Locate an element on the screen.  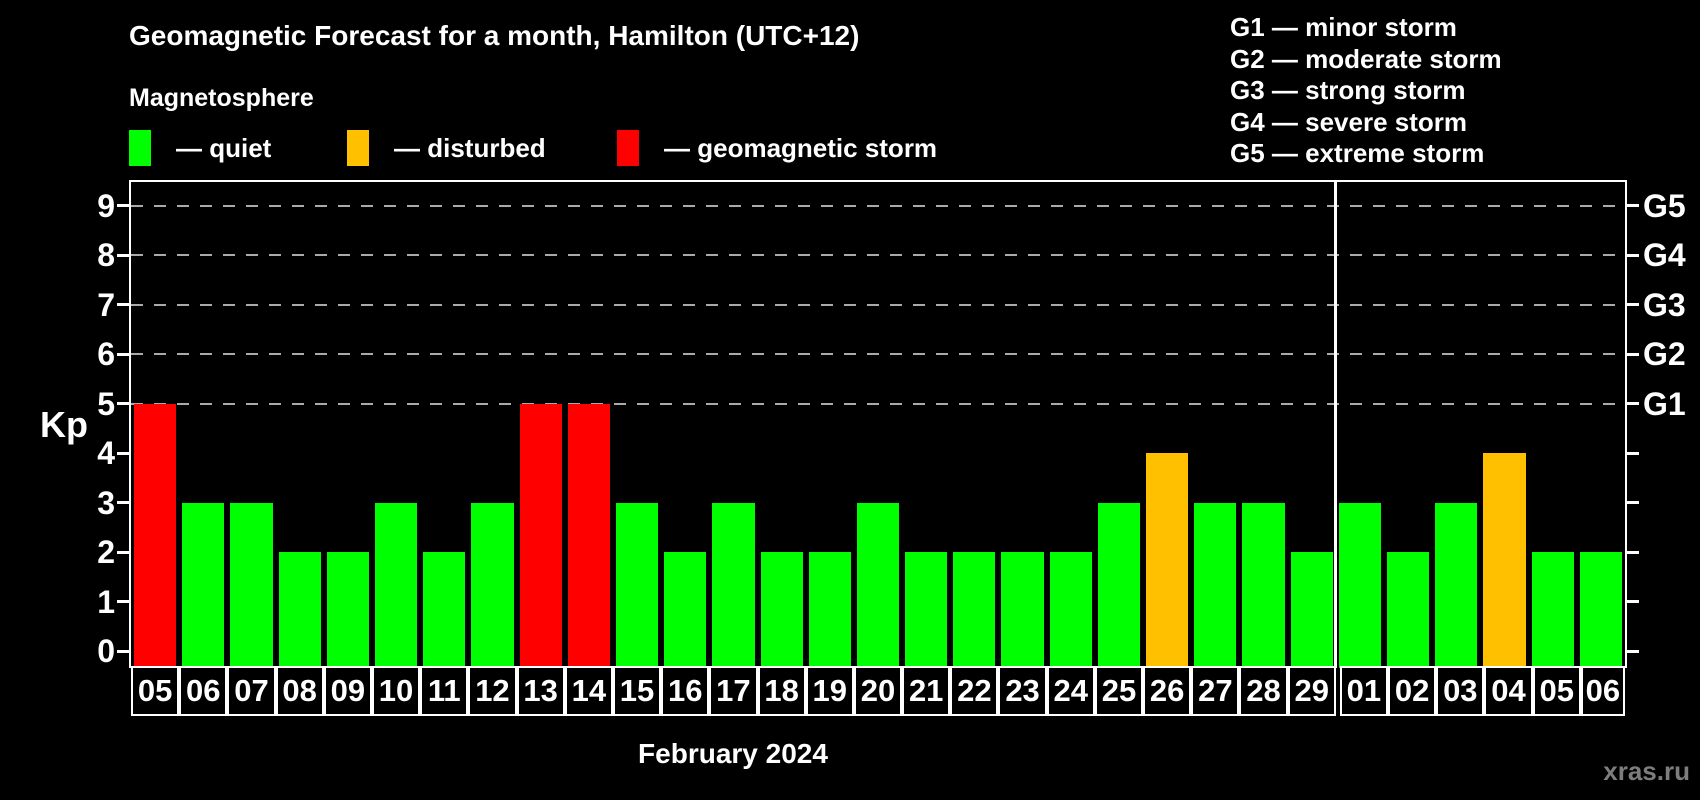
x-label-feb-19: 19 is located at coordinates (829, 691).